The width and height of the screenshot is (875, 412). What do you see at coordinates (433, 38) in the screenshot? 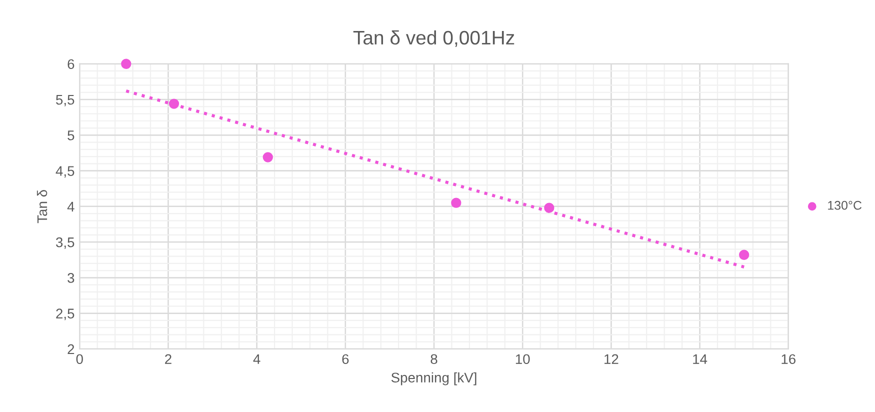
I see `chart-title: Tan δ ved 0,001Hz` at bounding box center [433, 38].